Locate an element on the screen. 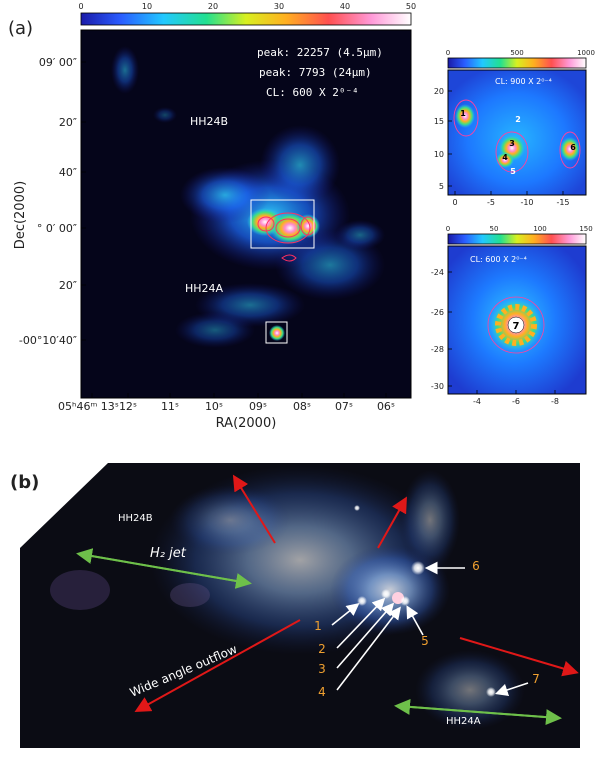  peak-45um-label: peak: 22257 (4.5μm) is located at coordinates (320, 52).